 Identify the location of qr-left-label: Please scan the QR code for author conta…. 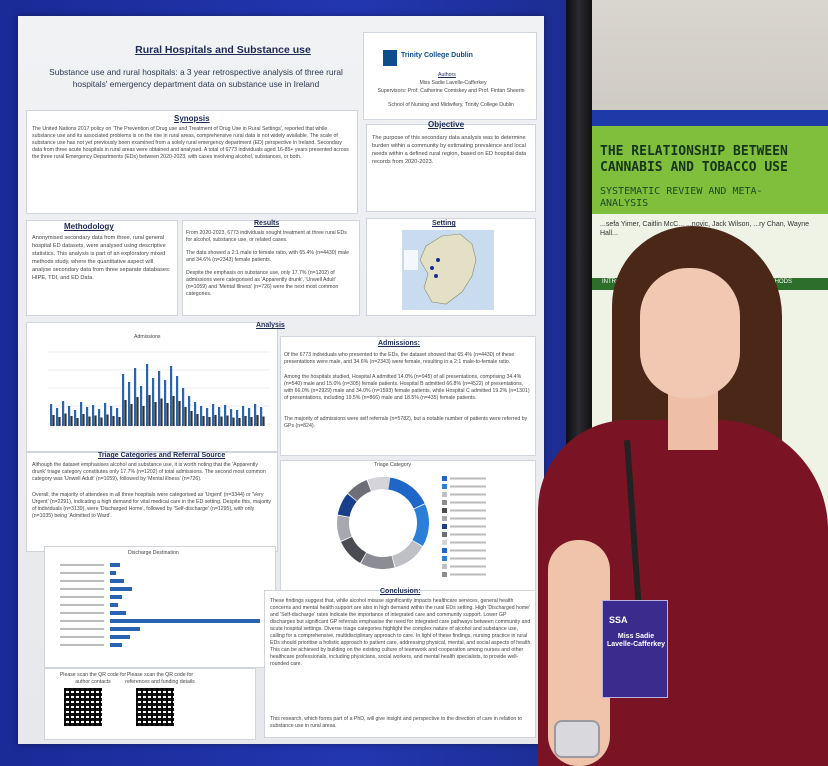
(93, 678).